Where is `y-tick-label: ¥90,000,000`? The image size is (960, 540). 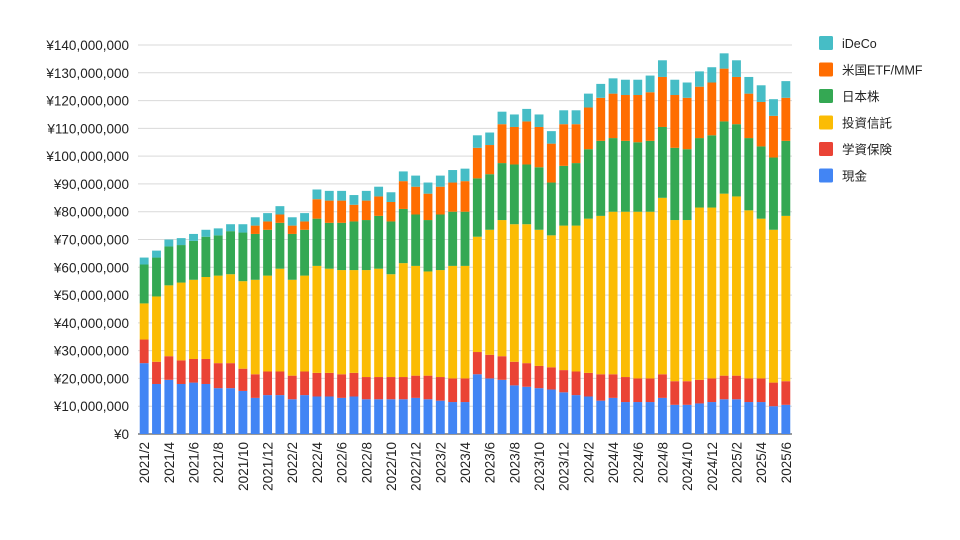 y-tick-label: ¥90,000,000 is located at coordinates (91, 184).